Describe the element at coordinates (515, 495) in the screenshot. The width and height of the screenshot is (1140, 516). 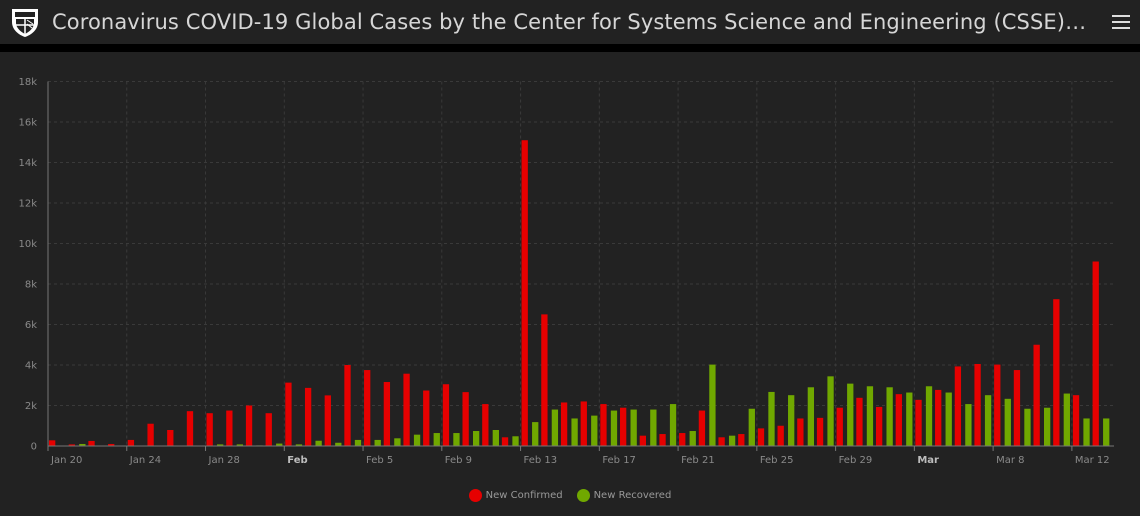
I see `legend-item-confirmed: New Confirmed` at that location.